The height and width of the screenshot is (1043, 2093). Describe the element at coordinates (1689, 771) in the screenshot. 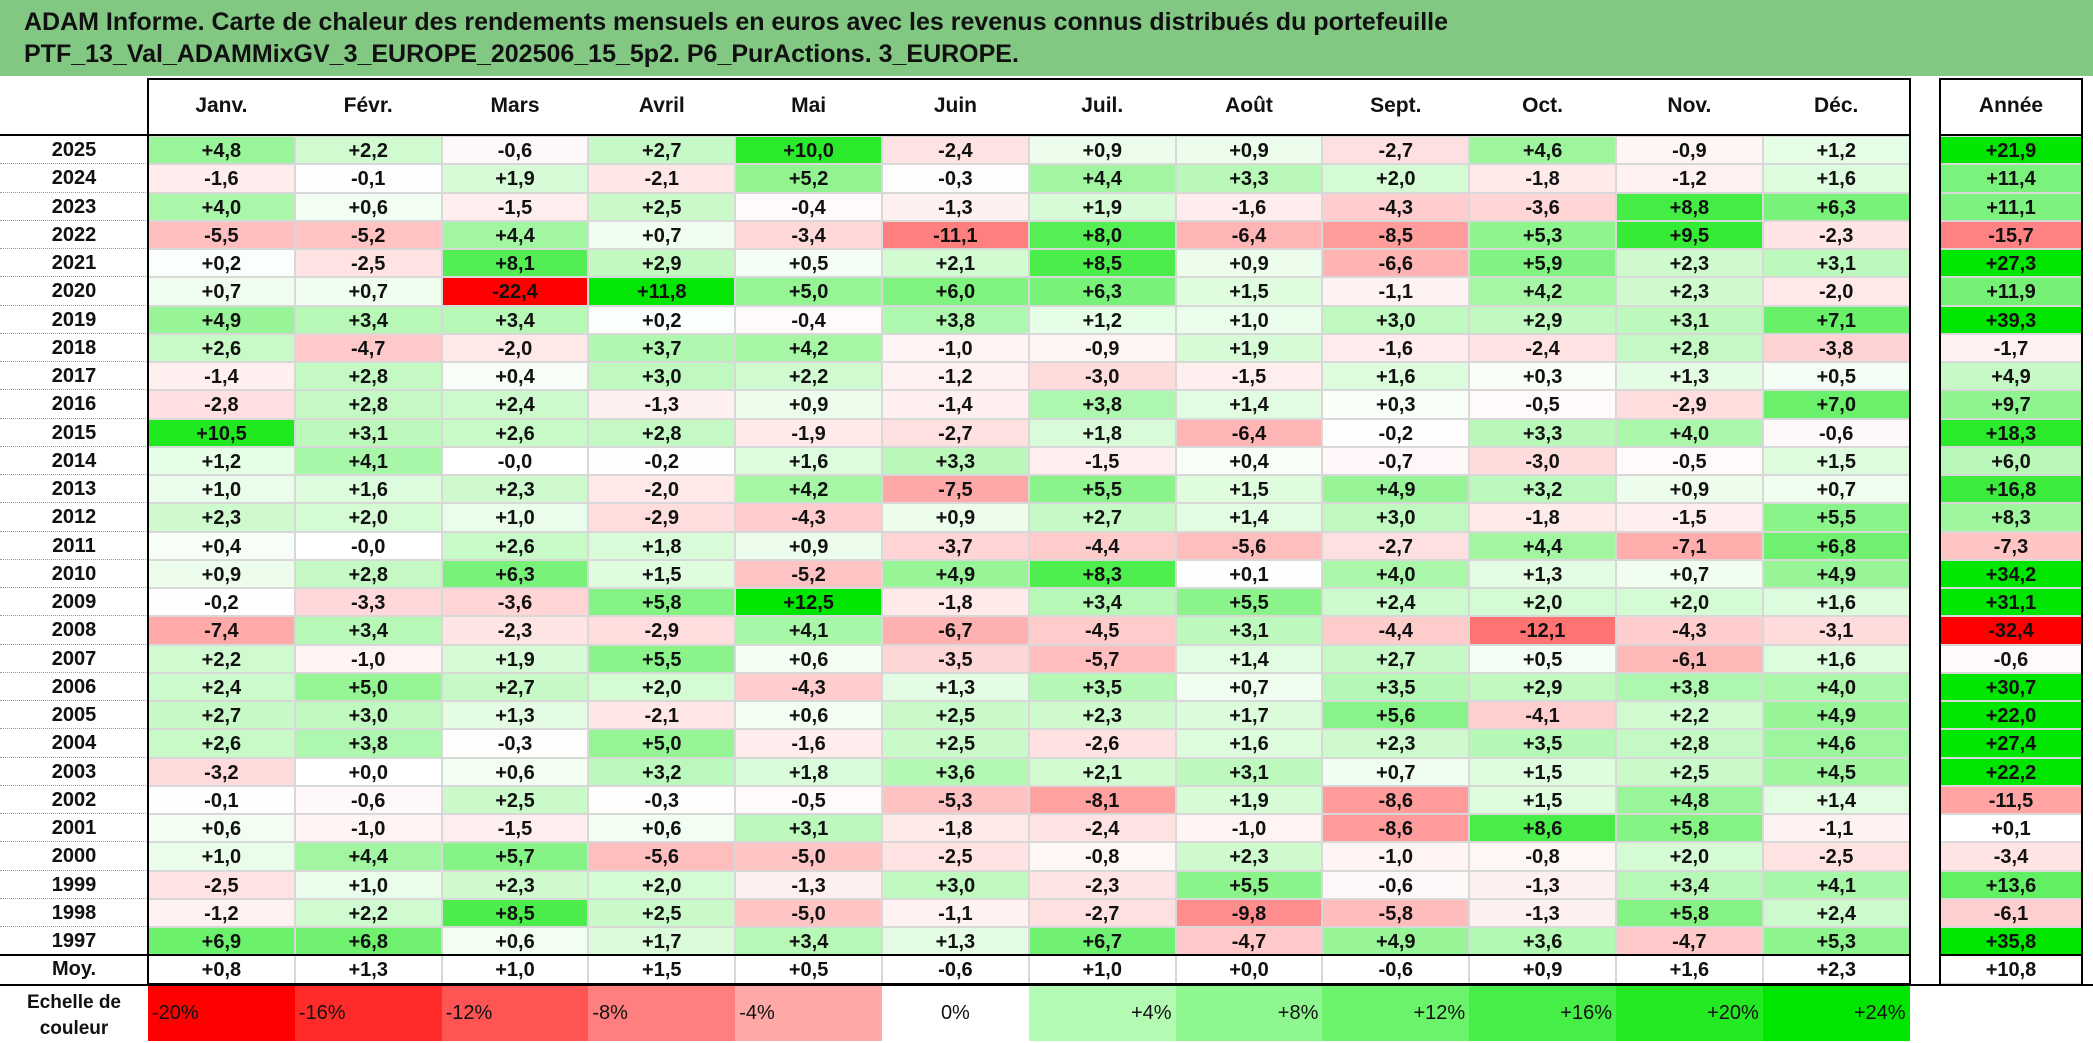

I see `heatmap-cell: +2,5` at that location.